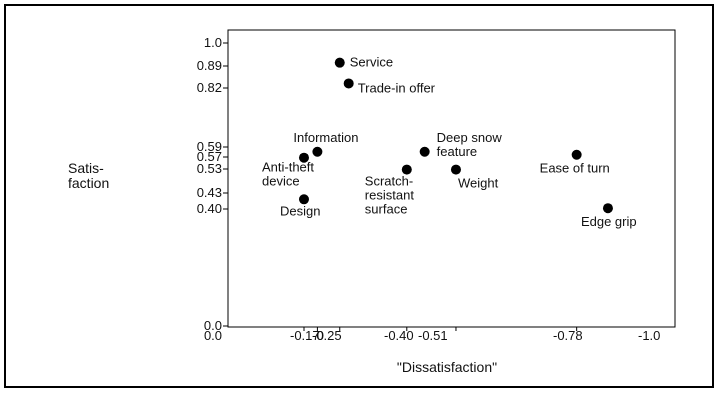  What do you see at coordinates (209, 65) in the screenshot?
I see `y-tick-label: 0.89` at bounding box center [209, 65].